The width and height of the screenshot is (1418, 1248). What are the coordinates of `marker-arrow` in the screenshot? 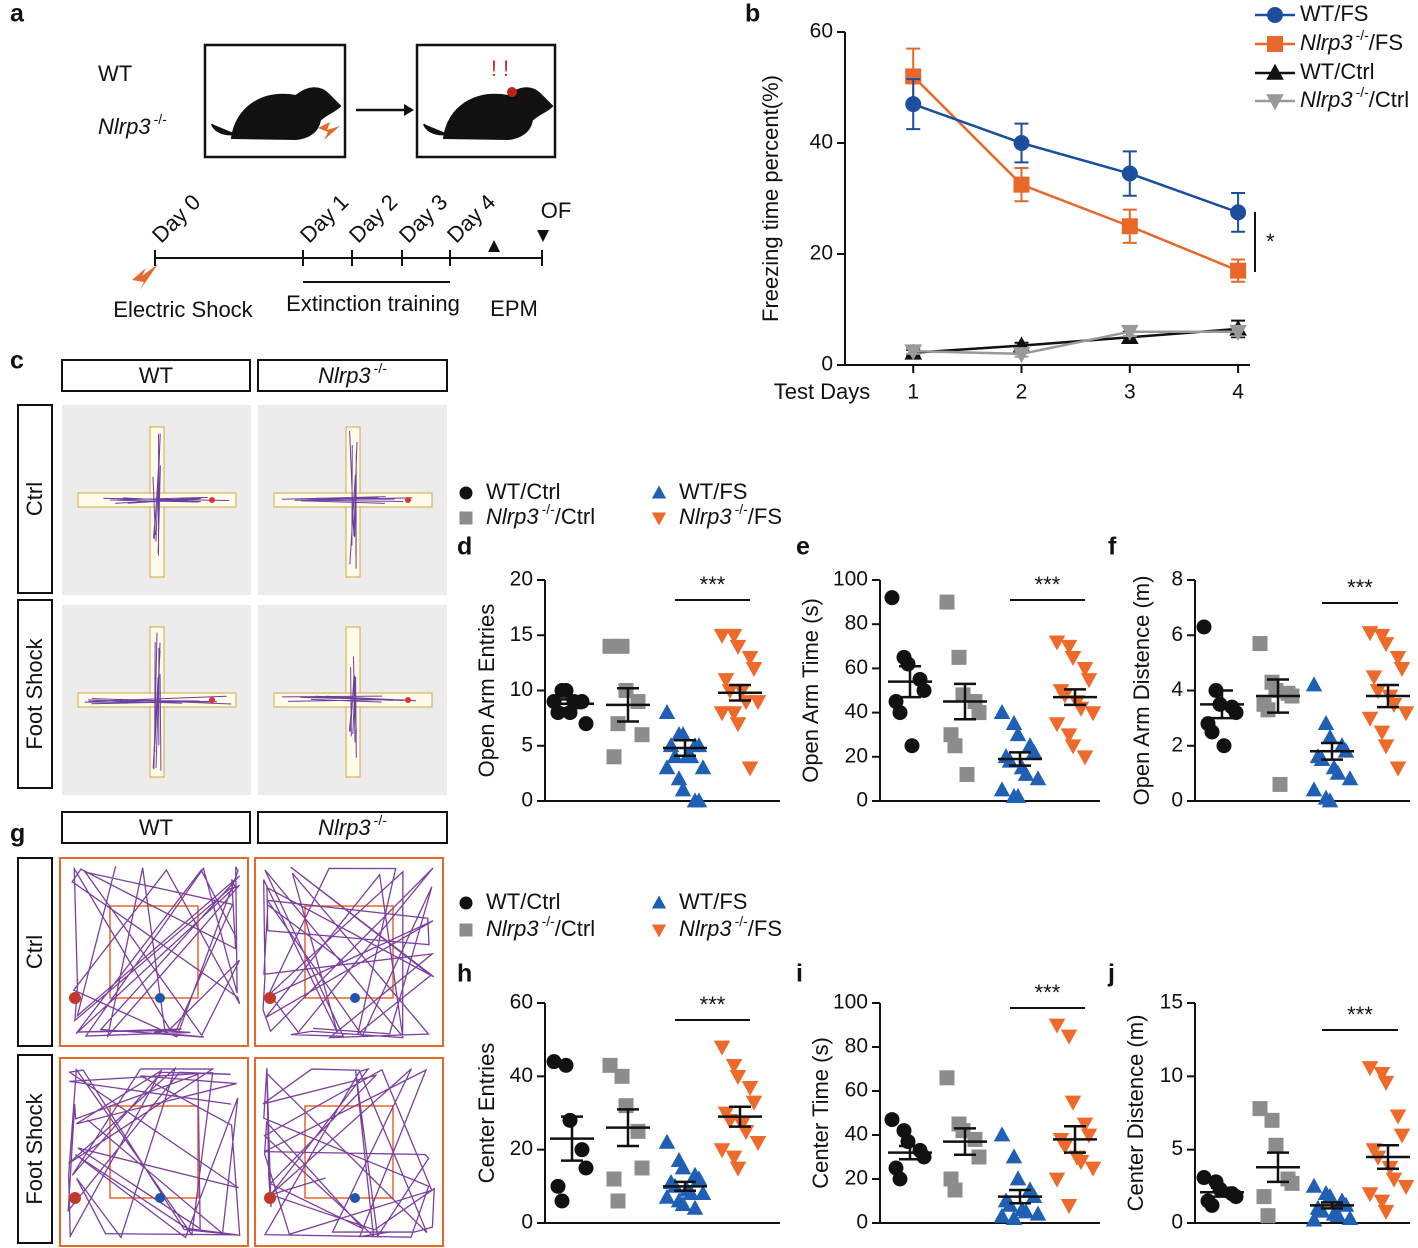 It's located at (494, 246).